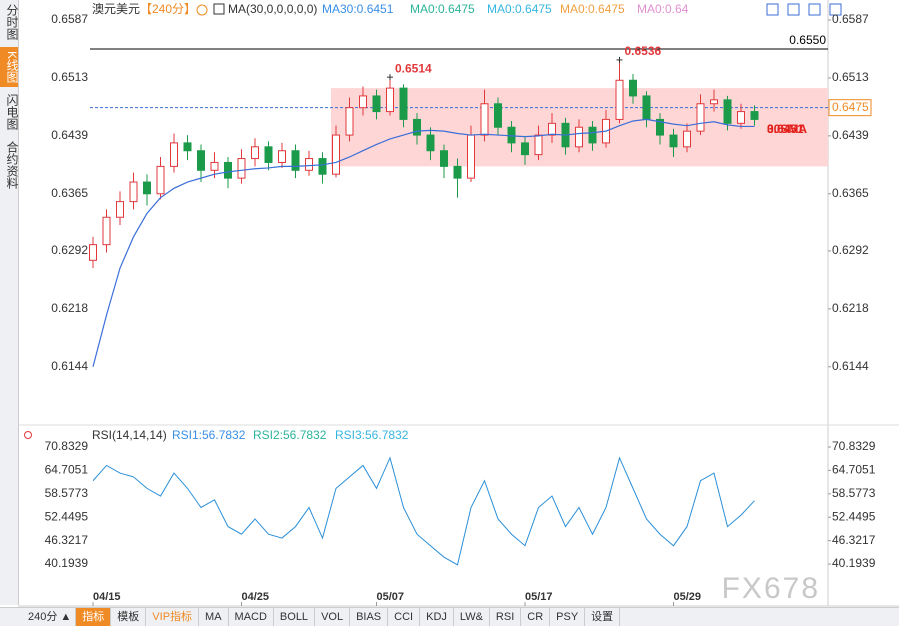  What do you see at coordinates (854, 470) in the screenshot?
I see `y-tick-label-right: 64.7051` at bounding box center [854, 470].